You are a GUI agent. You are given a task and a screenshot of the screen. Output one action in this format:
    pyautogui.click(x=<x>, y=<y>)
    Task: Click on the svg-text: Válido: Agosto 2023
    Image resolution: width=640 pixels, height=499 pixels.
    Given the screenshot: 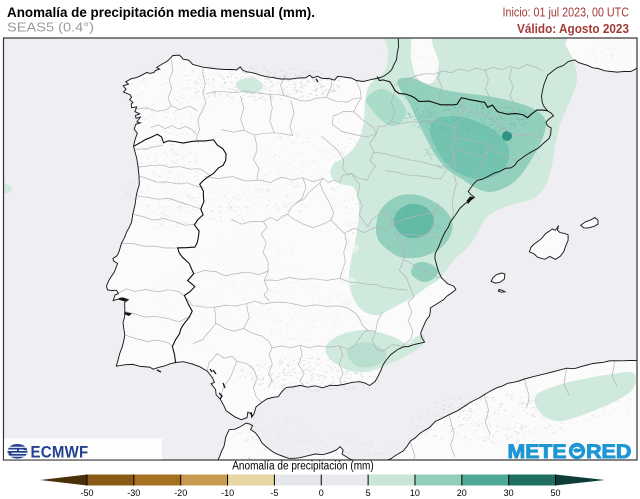 What is the action you would take?
    pyautogui.click(x=573, y=28)
    